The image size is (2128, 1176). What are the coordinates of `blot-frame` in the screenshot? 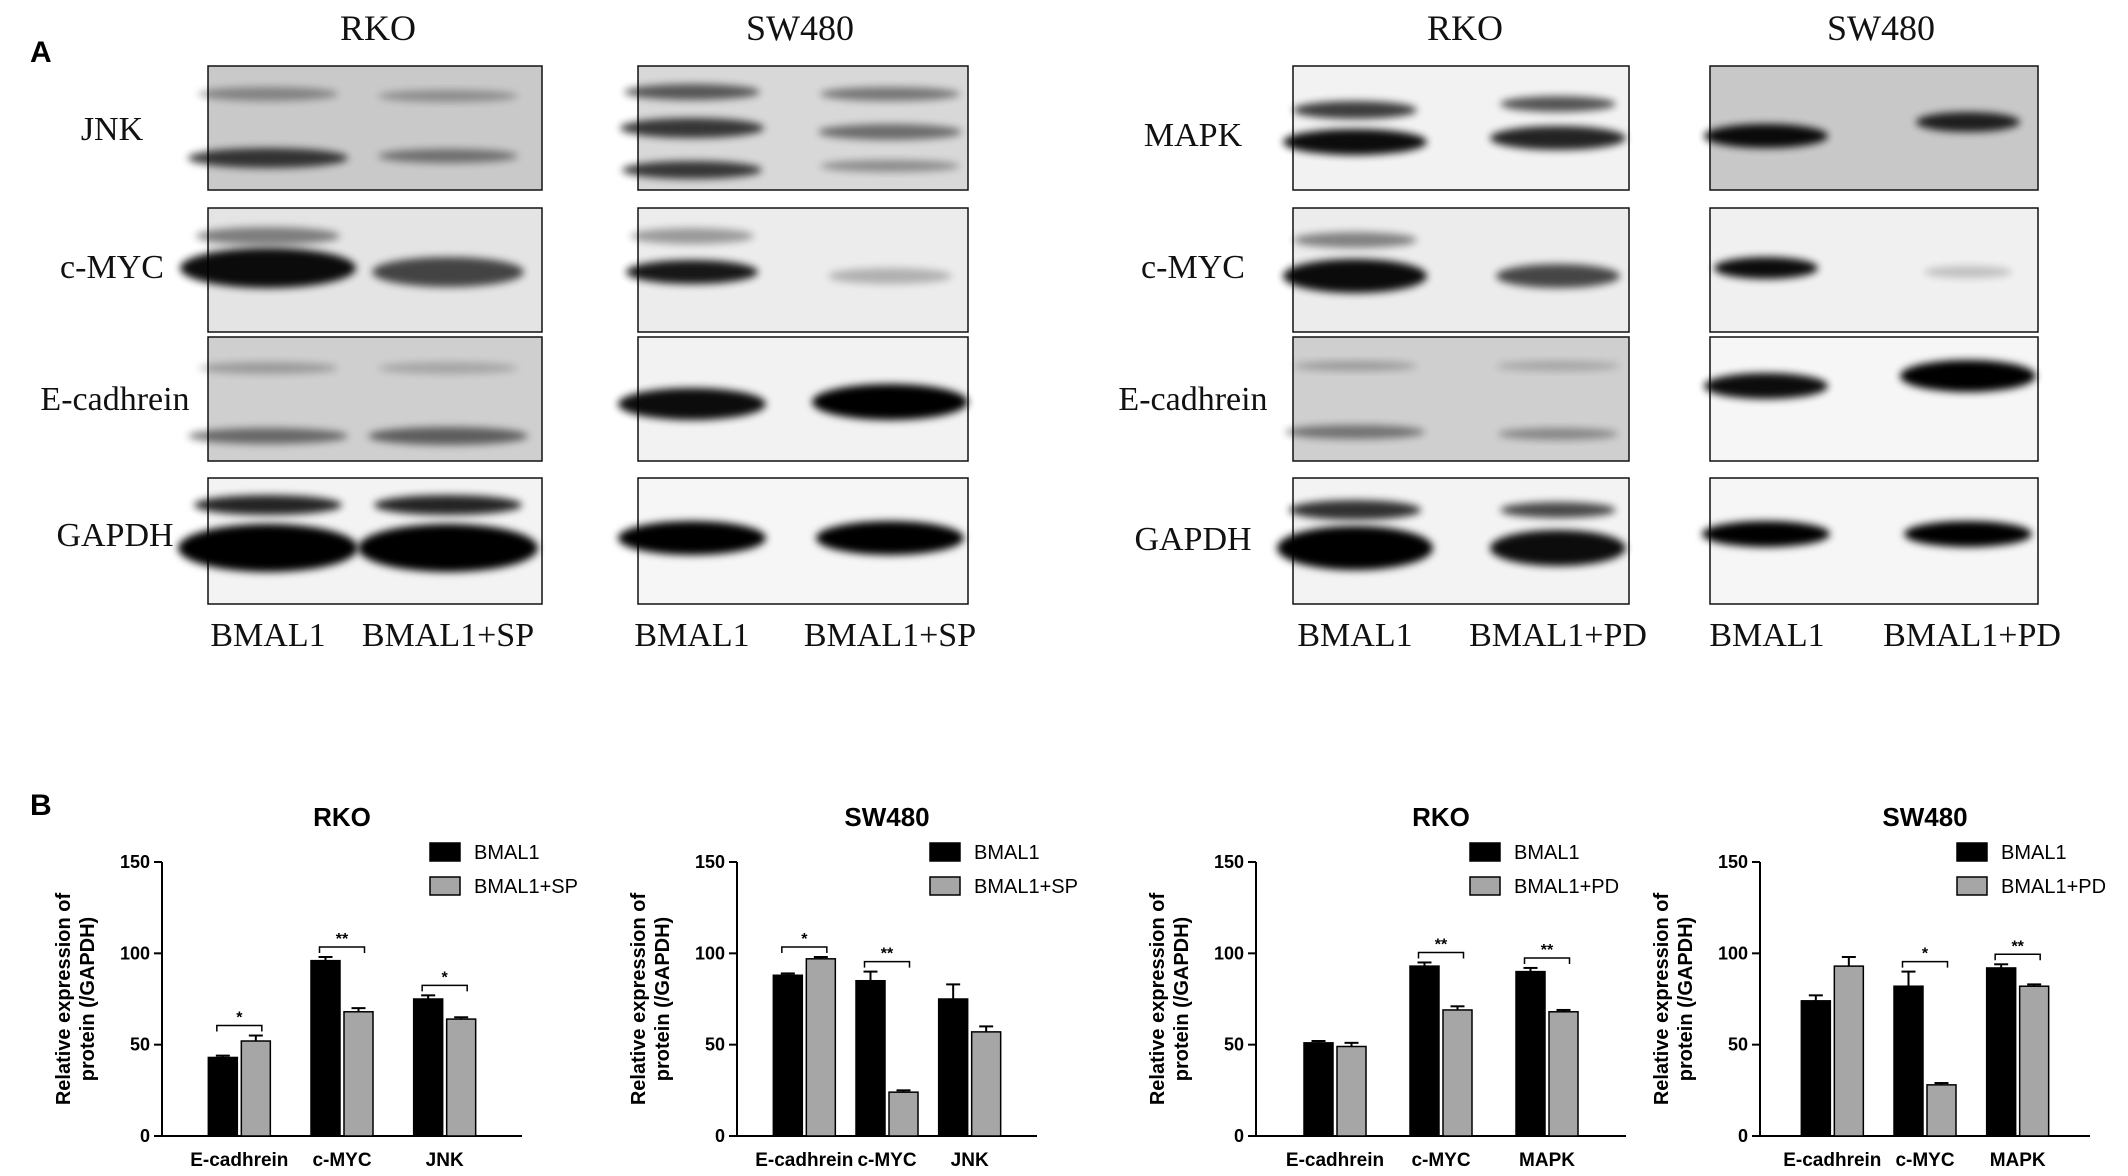 It's located at (1874, 399).